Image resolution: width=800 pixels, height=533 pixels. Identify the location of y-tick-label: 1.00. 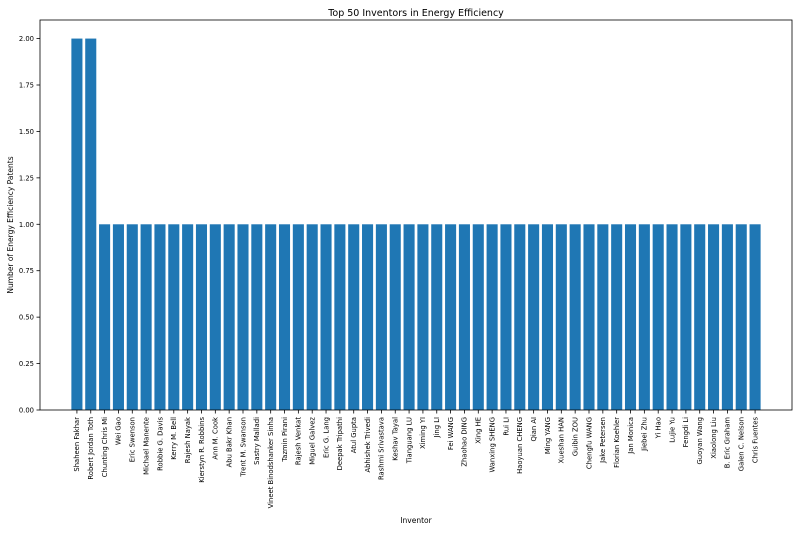
(26, 225).